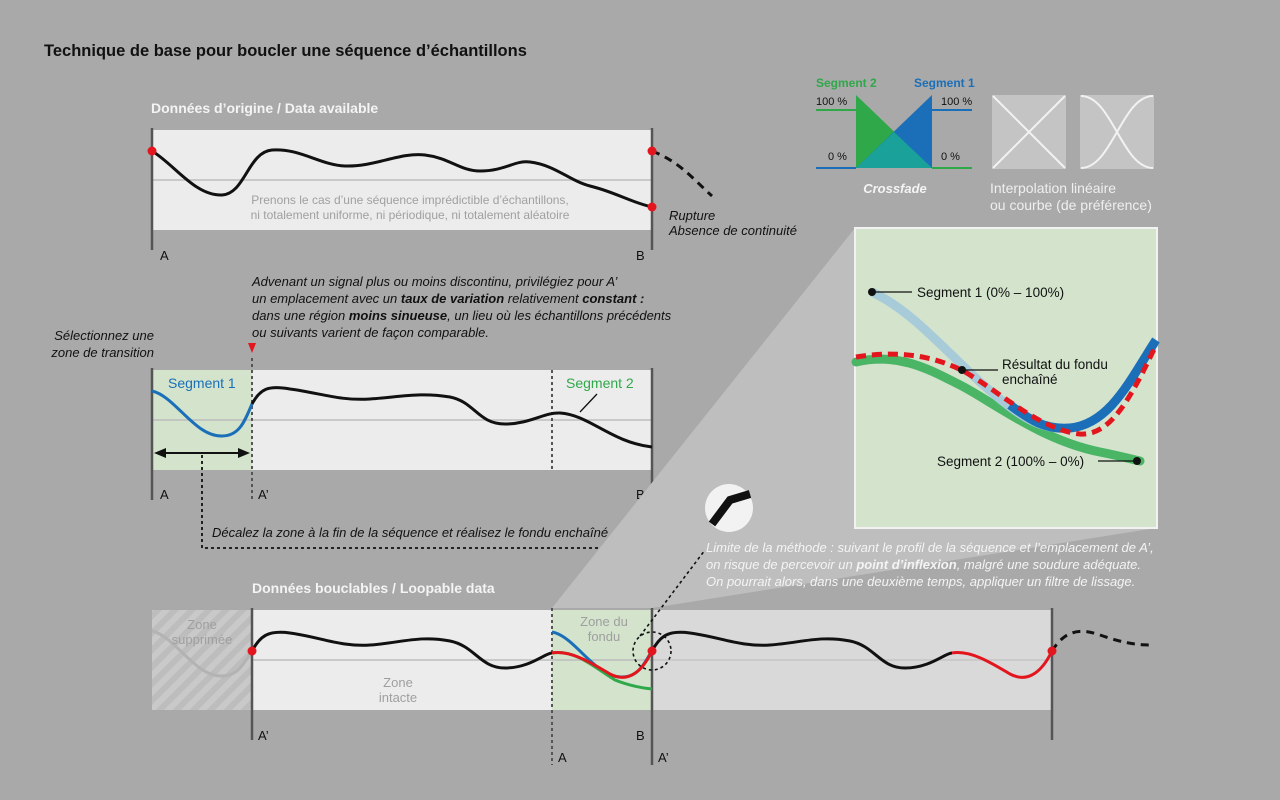  What do you see at coordinates (370, 332) in the screenshot?
I see `advice-line-4: ou suivants varient de façon comparable.` at bounding box center [370, 332].